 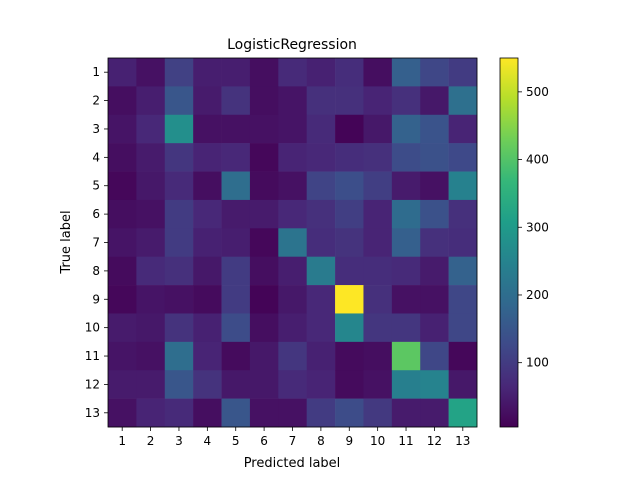 I want to click on y-tick-label: 10, so click(x=92, y=328).